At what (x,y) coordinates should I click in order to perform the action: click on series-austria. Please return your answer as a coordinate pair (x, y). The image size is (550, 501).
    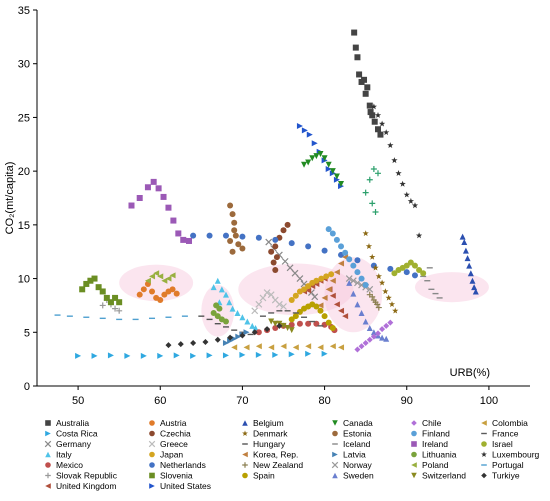
    Looking at the image, I should click on (158, 292).